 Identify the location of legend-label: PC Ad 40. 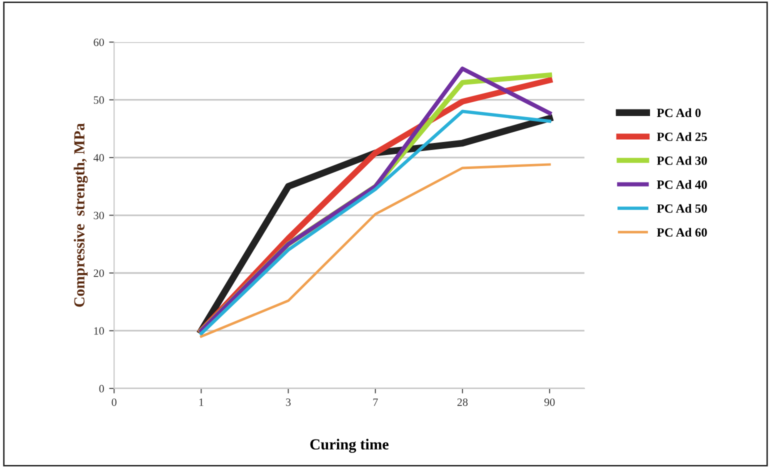
(681, 184).